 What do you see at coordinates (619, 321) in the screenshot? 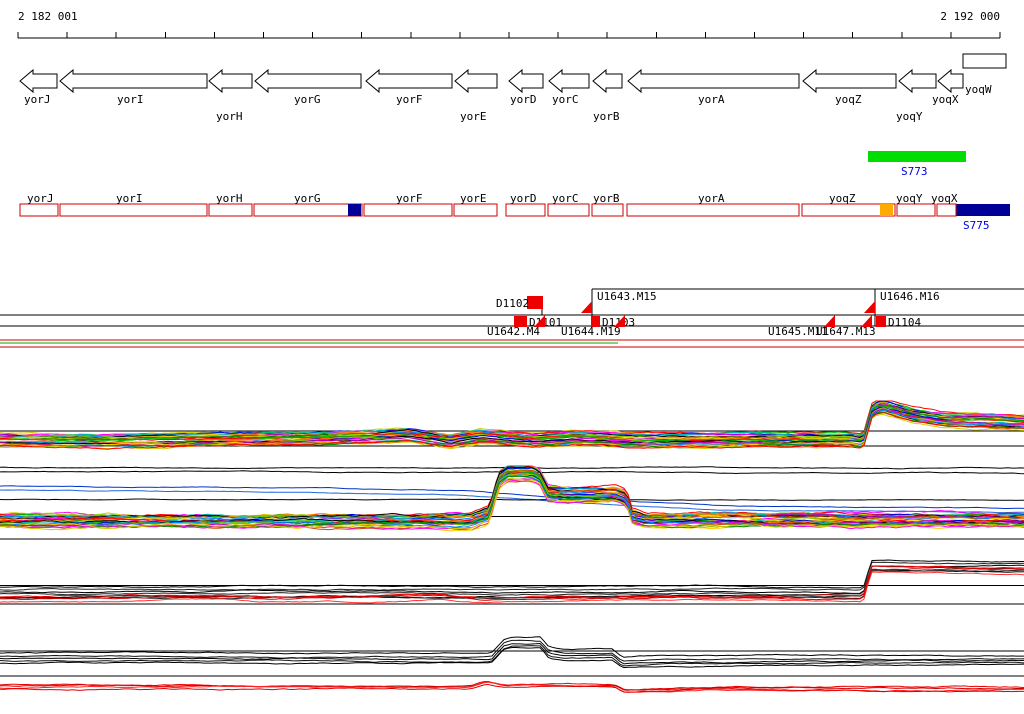
I see `marker-pennant-U1644.M19` at bounding box center [619, 321].